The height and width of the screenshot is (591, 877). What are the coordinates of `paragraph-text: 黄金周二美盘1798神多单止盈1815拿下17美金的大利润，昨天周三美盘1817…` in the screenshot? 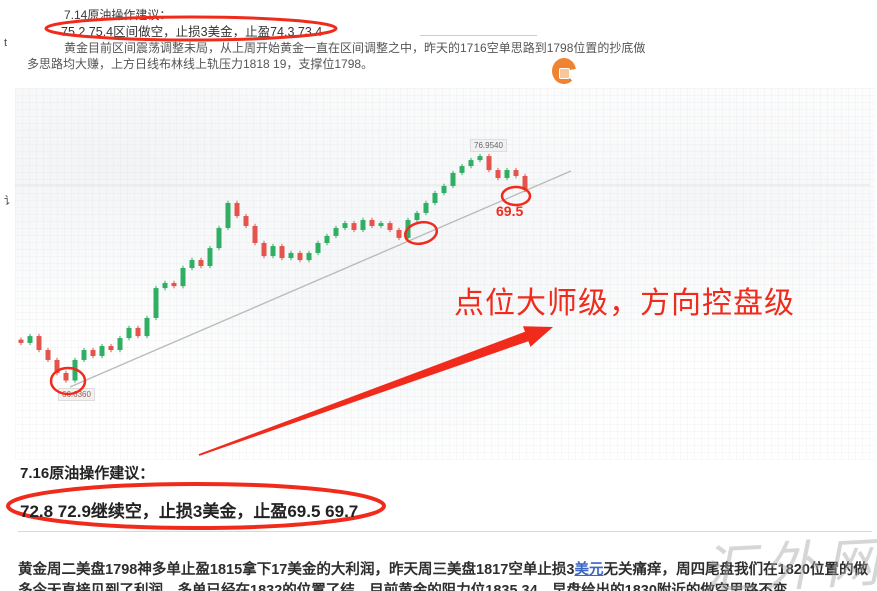 It's located at (296, 569).